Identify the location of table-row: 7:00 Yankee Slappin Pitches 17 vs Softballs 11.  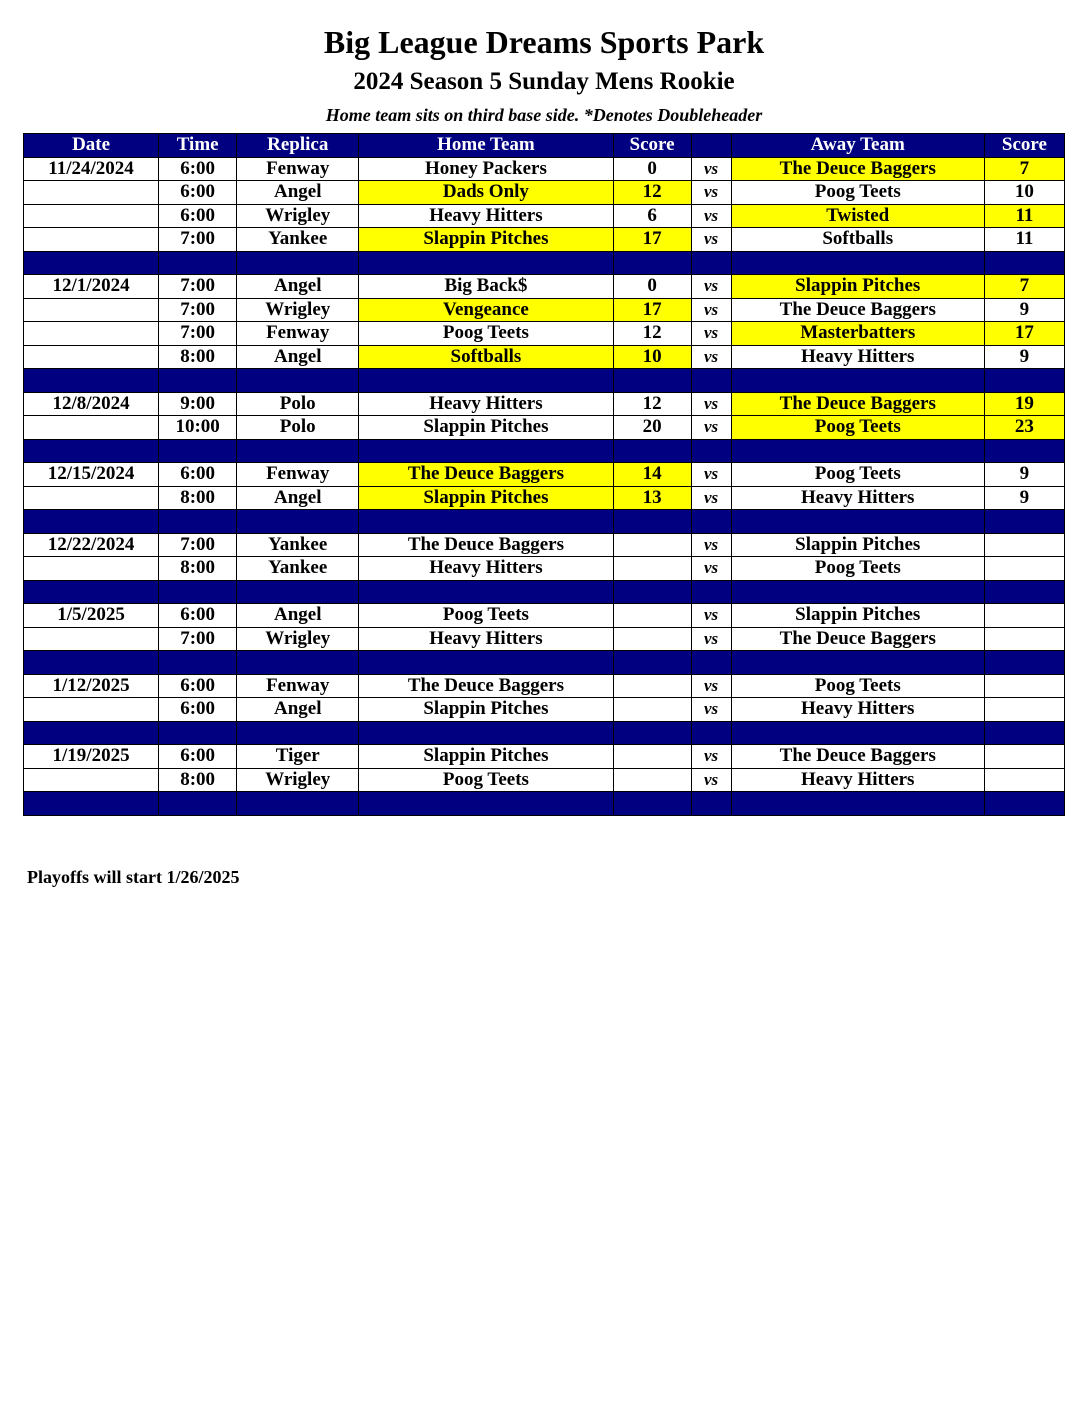
(544, 239).